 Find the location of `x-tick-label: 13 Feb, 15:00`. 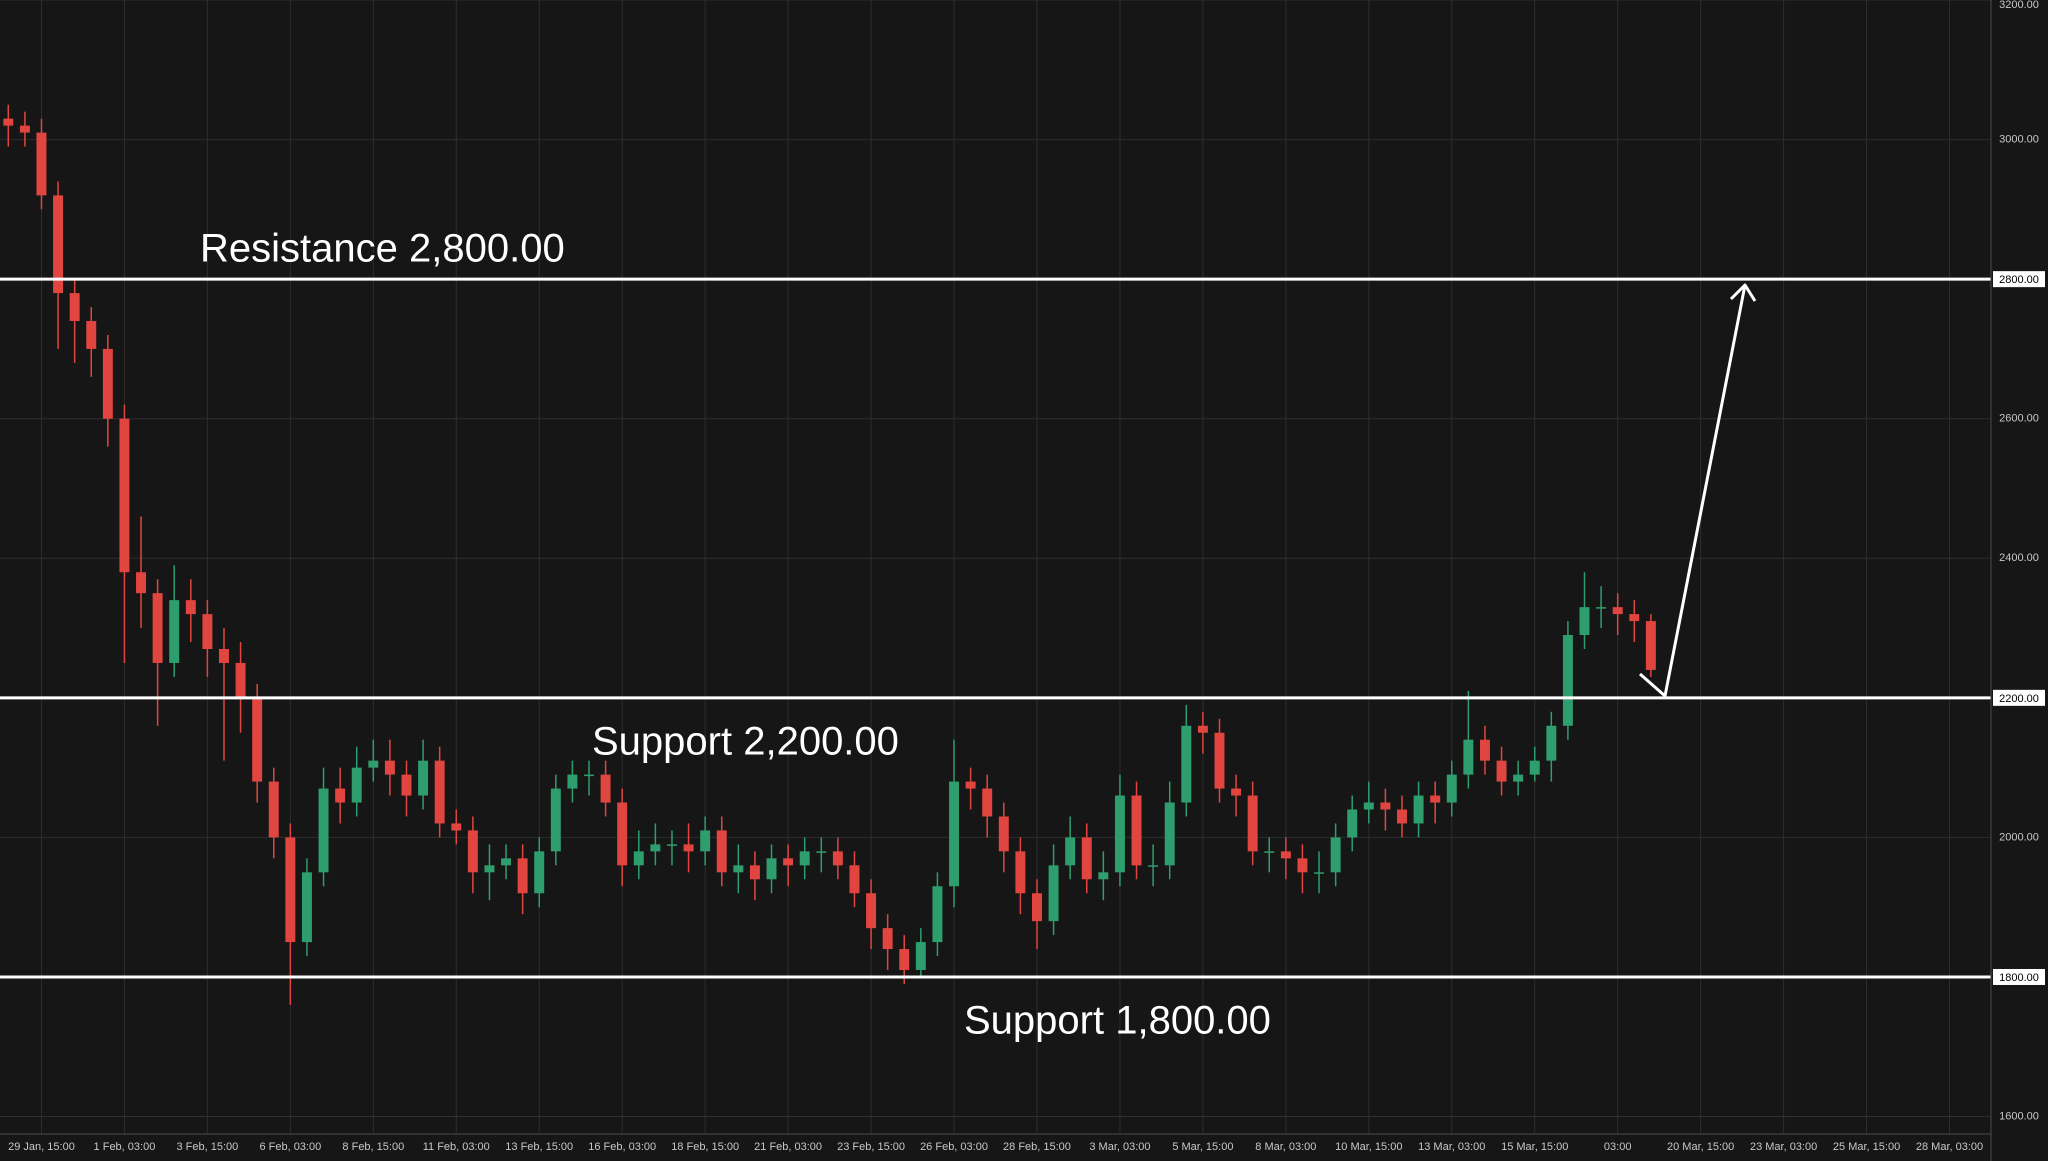

x-tick-label: 13 Feb, 15:00 is located at coordinates (539, 1147).